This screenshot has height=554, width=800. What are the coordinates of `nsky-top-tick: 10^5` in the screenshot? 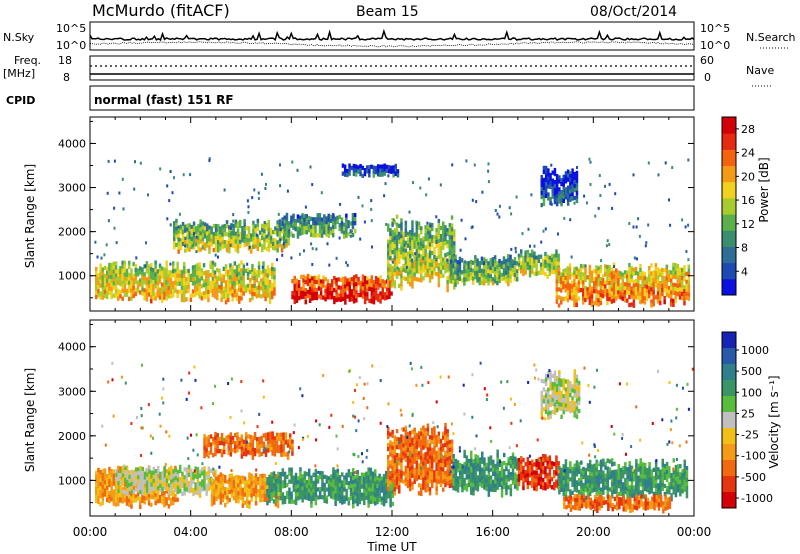 It's located at (71, 28).